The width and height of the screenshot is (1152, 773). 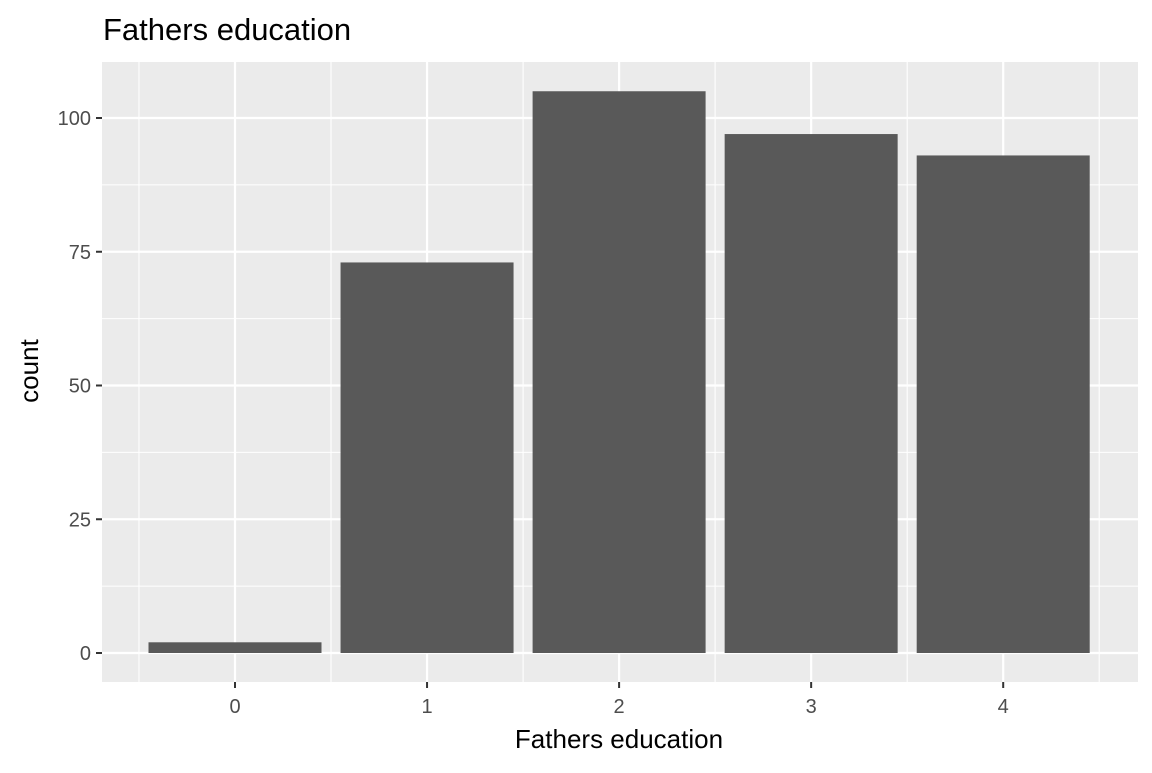 I want to click on x-tick-label: 2, so click(x=619, y=707).